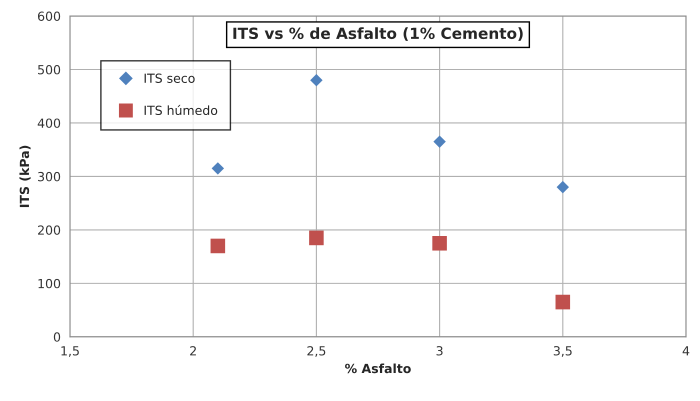 The image size is (700, 401). Describe the element at coordinates (378, 34) in the screenshot. I see `text: ITS vs % de Asfalto (1% Cemento)` at that location.